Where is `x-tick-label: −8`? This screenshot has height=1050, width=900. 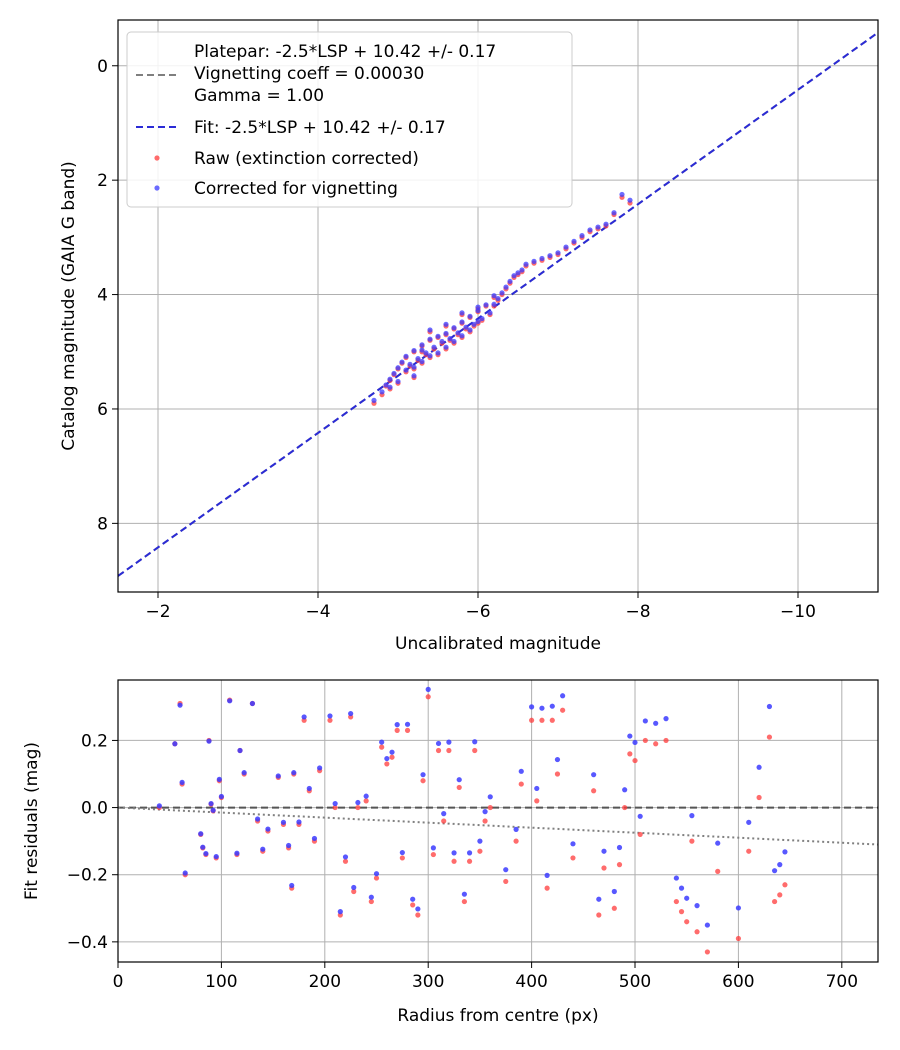 x-tick-label: −8 is located at coordinates (637, 612).